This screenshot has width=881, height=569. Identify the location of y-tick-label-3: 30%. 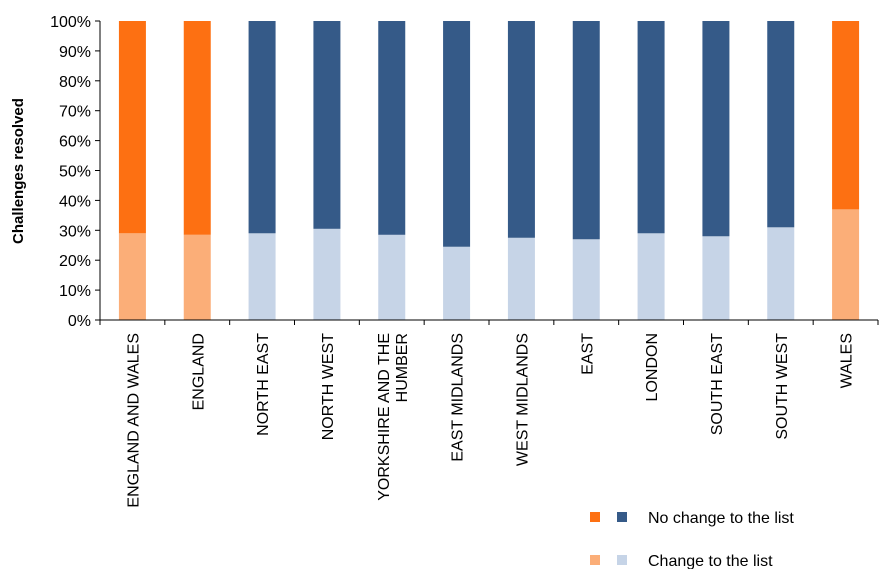
(75, 231).